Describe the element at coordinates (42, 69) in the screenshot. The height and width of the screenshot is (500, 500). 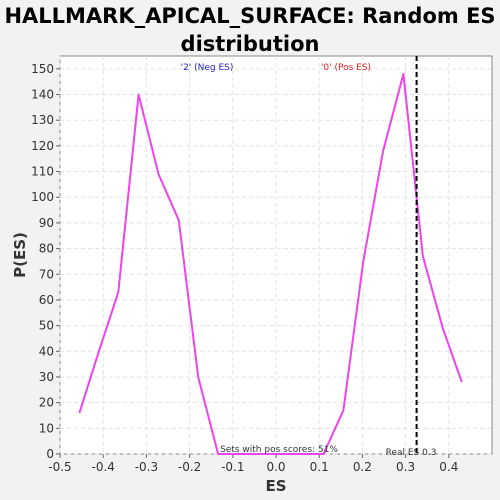
I see `y-tick-label: 150` at that location.